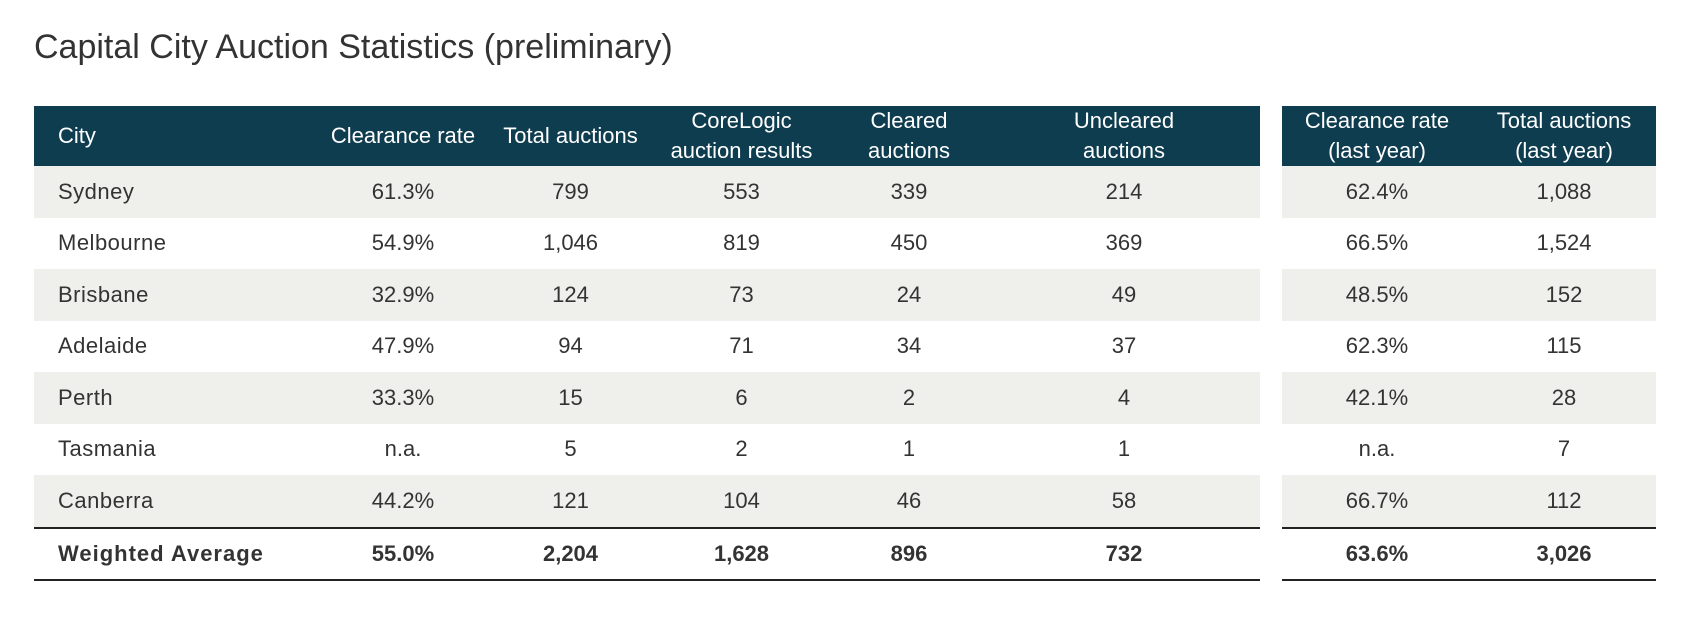  What do you see at coordinates (1124, 295) in the screenshot?
I see `cell-uncleared: 49` at bounding box center [1124, 295].